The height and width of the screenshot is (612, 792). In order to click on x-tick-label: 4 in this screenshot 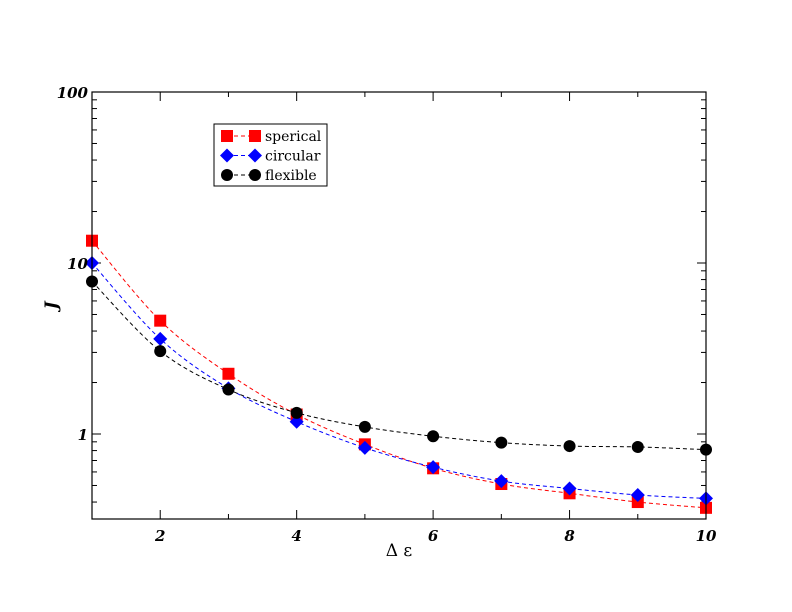, I will do `click(296, 536)`.